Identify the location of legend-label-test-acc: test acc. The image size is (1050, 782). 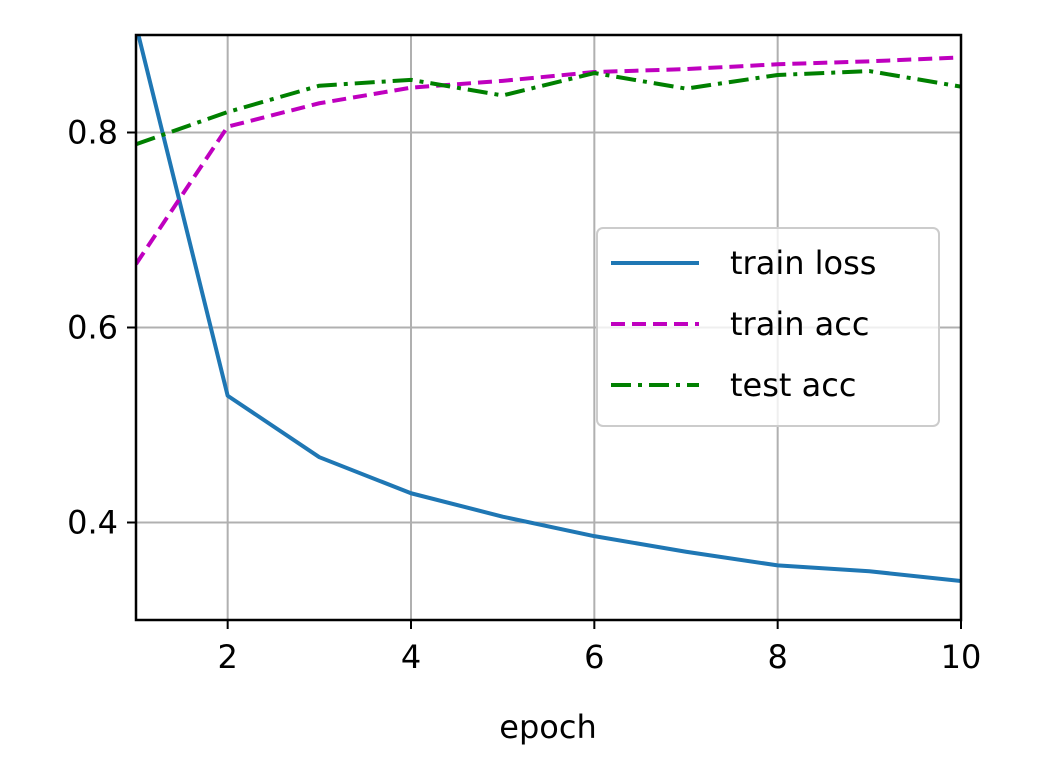
(793, 385).